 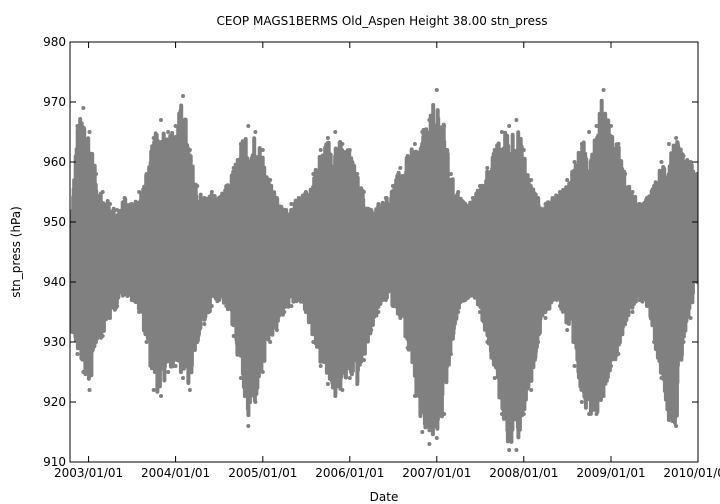 What do you see at coordinates (54, 462) in the screenshot?
I see `y-tick-label: 910` at bounding box center [54, 462].